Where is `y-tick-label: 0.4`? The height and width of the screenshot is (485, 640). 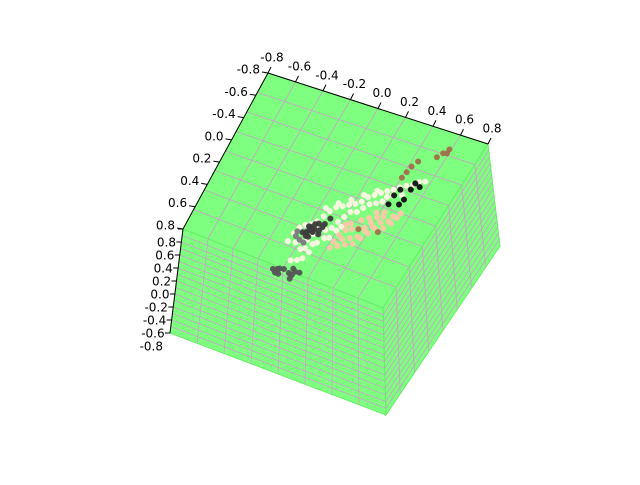
y-tick-label: 0.4 is located at coordinates (189, 181).